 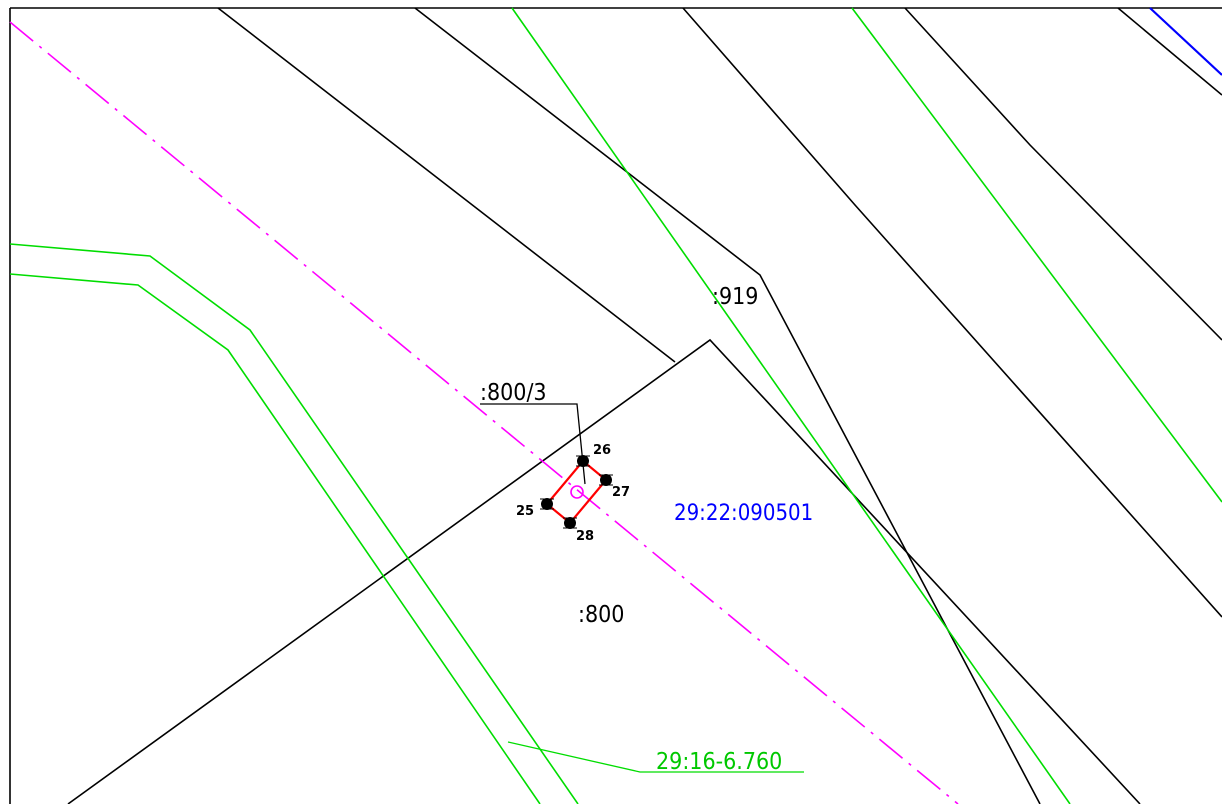 What do you see at coordinates (535, 508) in the screenshot?
I see `point-25: 25` at bounding box center [535, 508].